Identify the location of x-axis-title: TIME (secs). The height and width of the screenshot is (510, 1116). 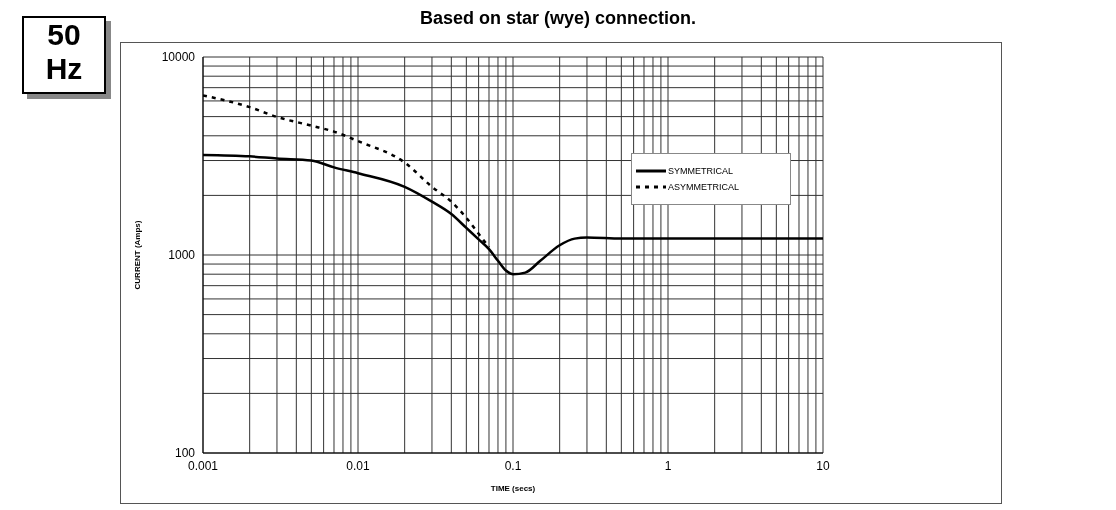
(513, 488).